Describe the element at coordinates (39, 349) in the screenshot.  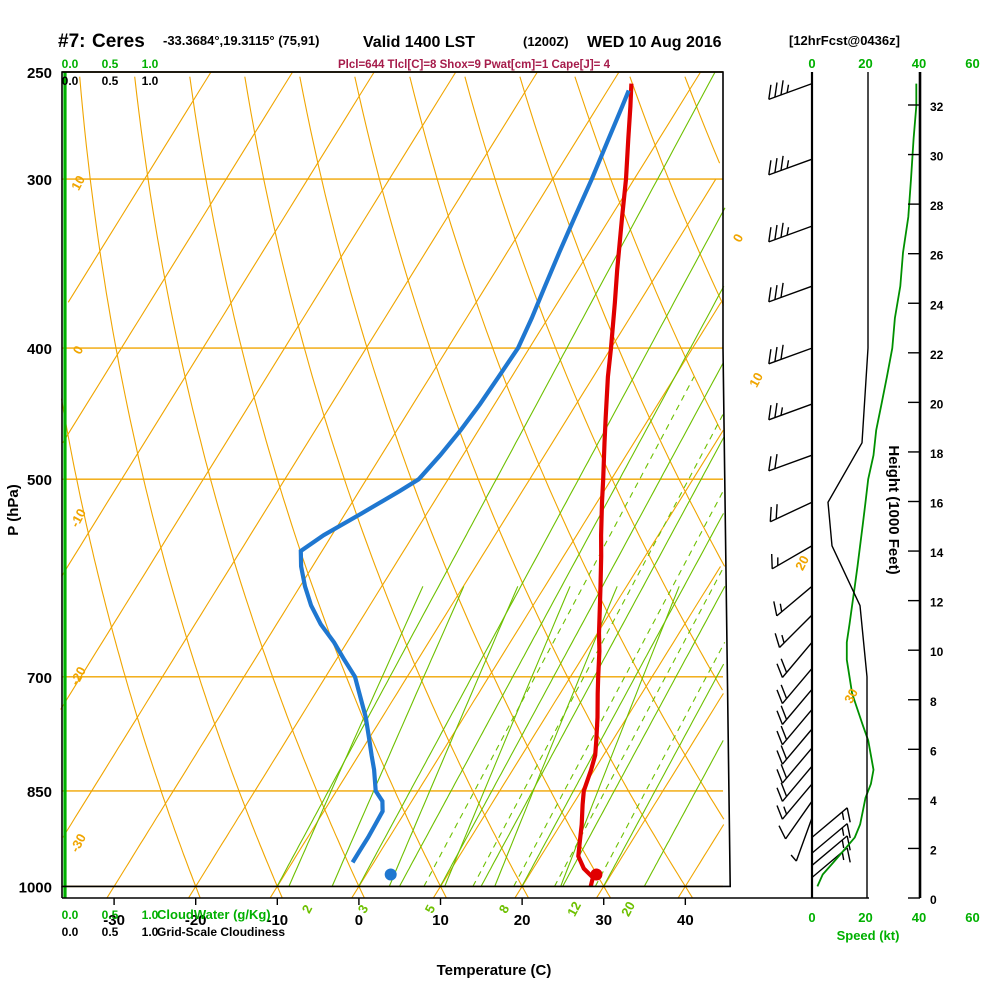
I see `pressure-tick-label: 400` at that location.